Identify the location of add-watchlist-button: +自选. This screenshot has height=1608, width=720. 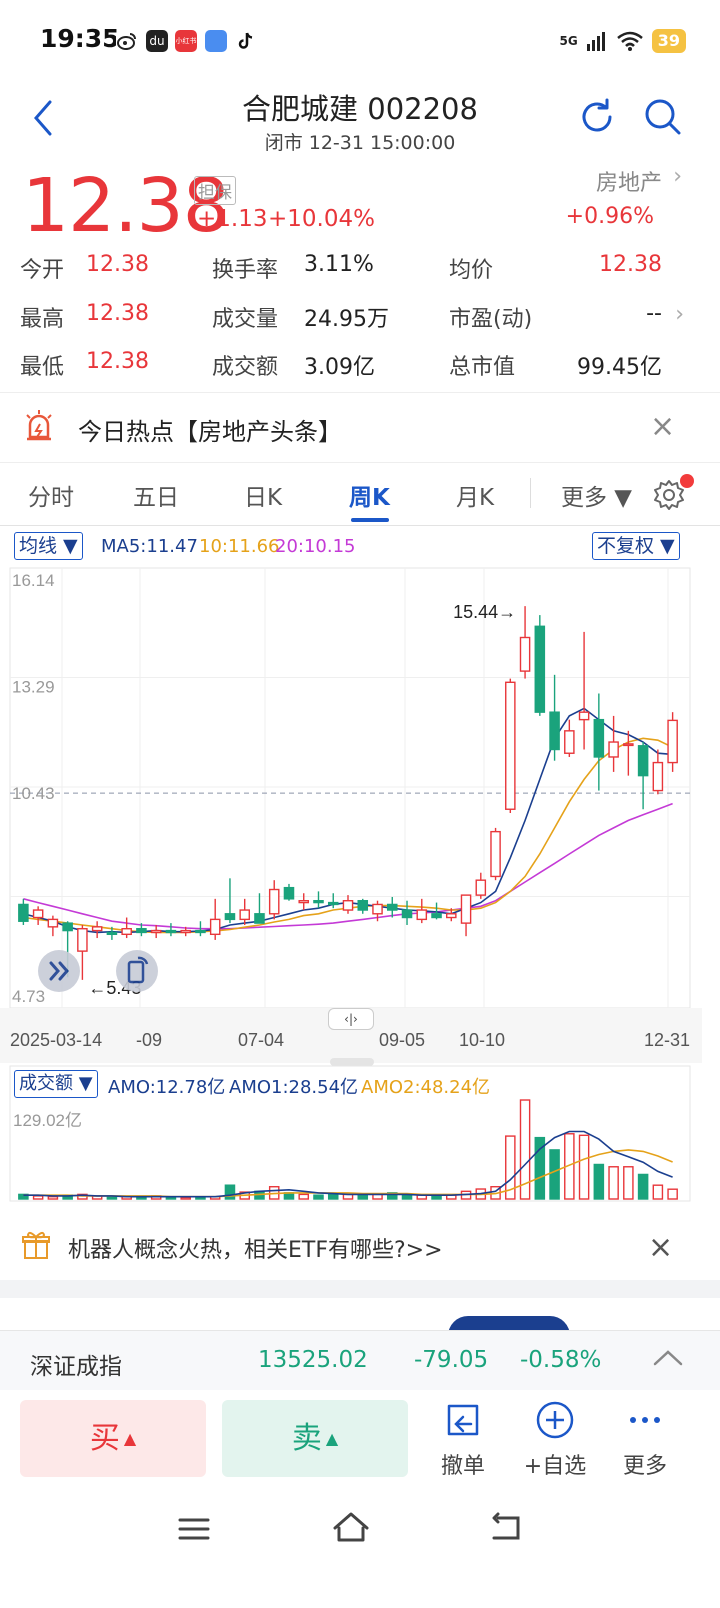
(555, 1440).